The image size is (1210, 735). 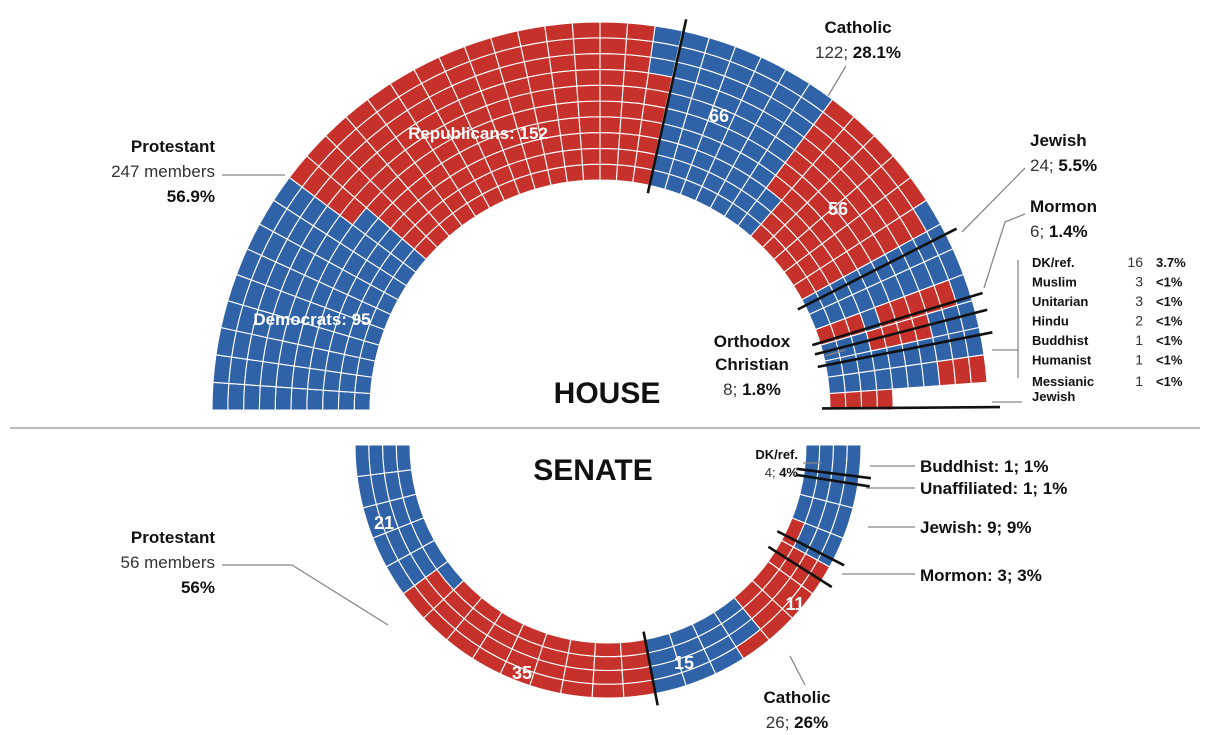 What do you see at coordinates (1068, 231) in the screenshot?
I see `house-mormon-share: 1.4%` at bounding box center [1068, 231].